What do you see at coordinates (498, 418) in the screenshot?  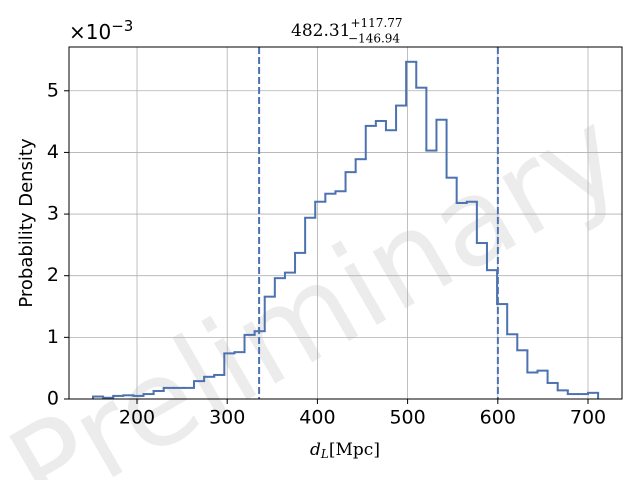 I see `x-tick-label: 600` at bounding box center [498, 418].